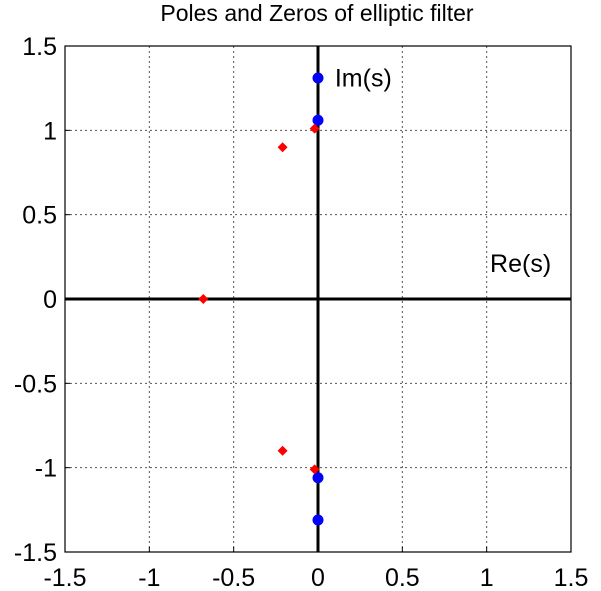  Describe the element at coordinates (318, 577) in the screenshot. I see `x-tick-label: 0` at that location.